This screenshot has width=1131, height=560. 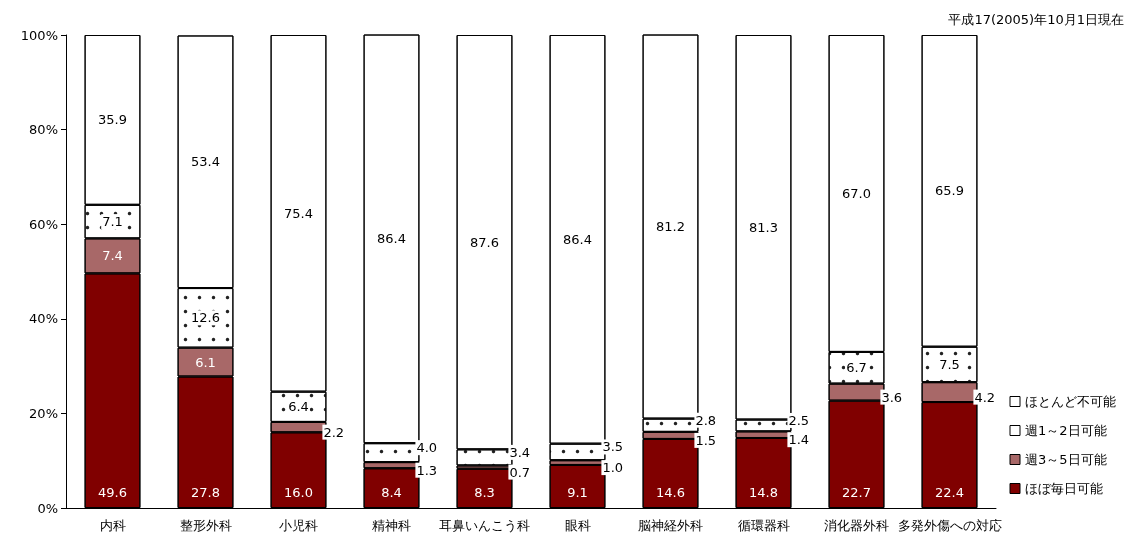 What do you see at coordinates (577, 492) in the screenshot?
I see `data-label: 9.1` at bounding box center [577, 492].